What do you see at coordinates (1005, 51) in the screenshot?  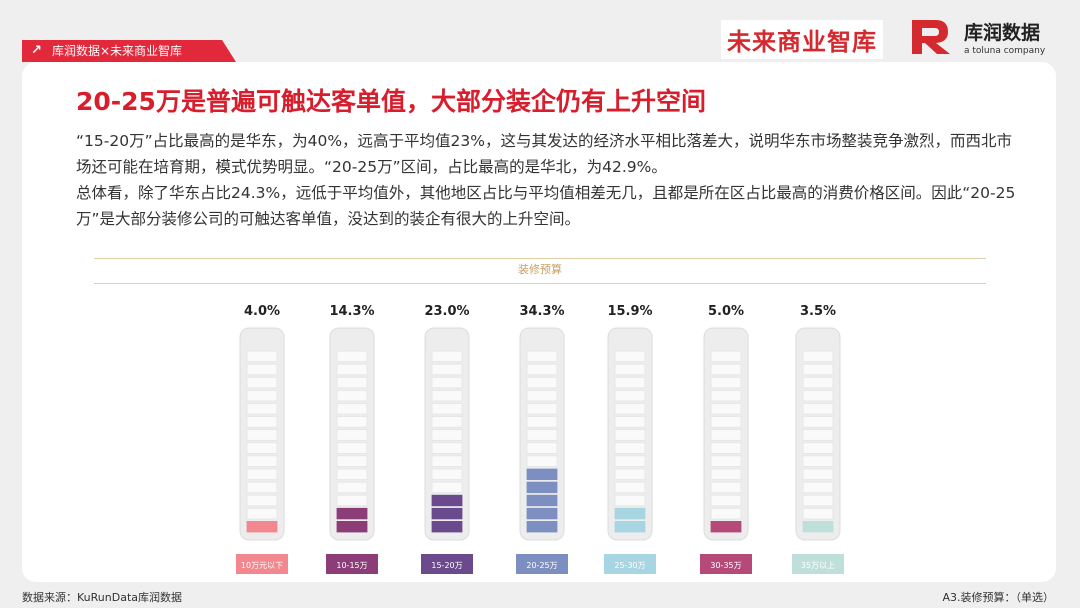 I see `brand-right-sub: a toluna company` at bounding box center [1005, 51].